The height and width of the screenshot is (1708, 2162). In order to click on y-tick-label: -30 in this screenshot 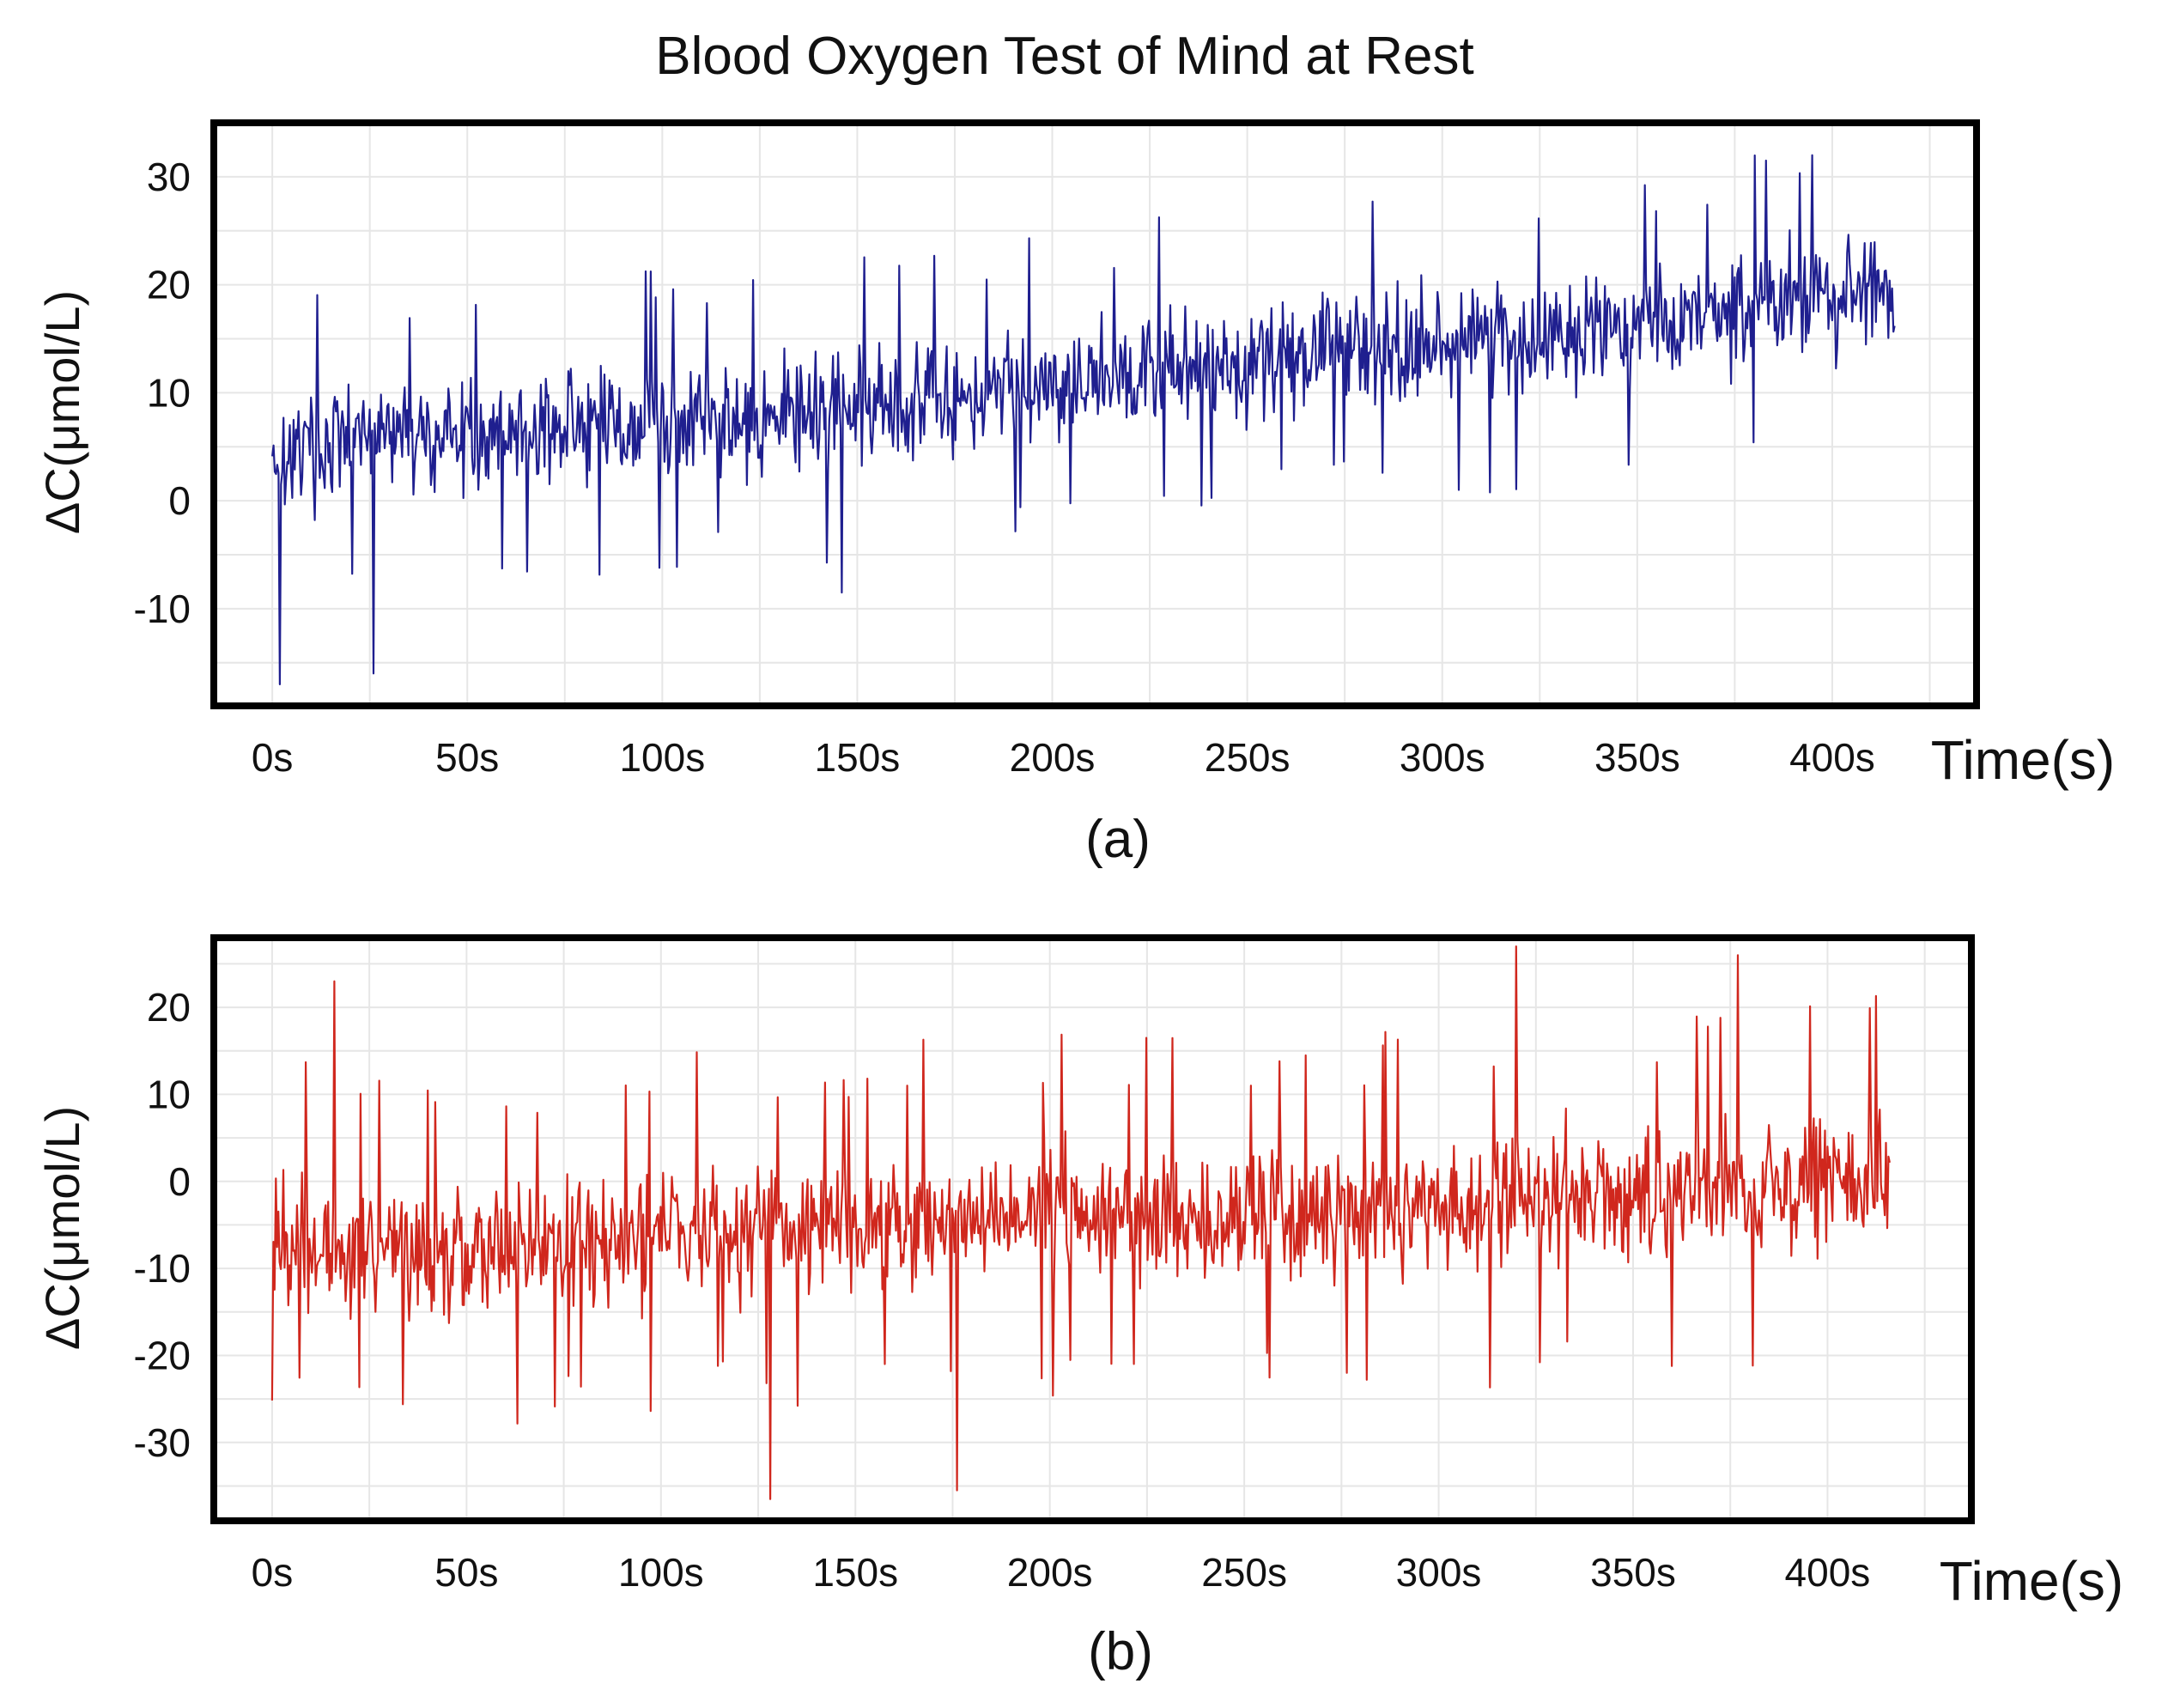, I will do `click(162, 1442)`.